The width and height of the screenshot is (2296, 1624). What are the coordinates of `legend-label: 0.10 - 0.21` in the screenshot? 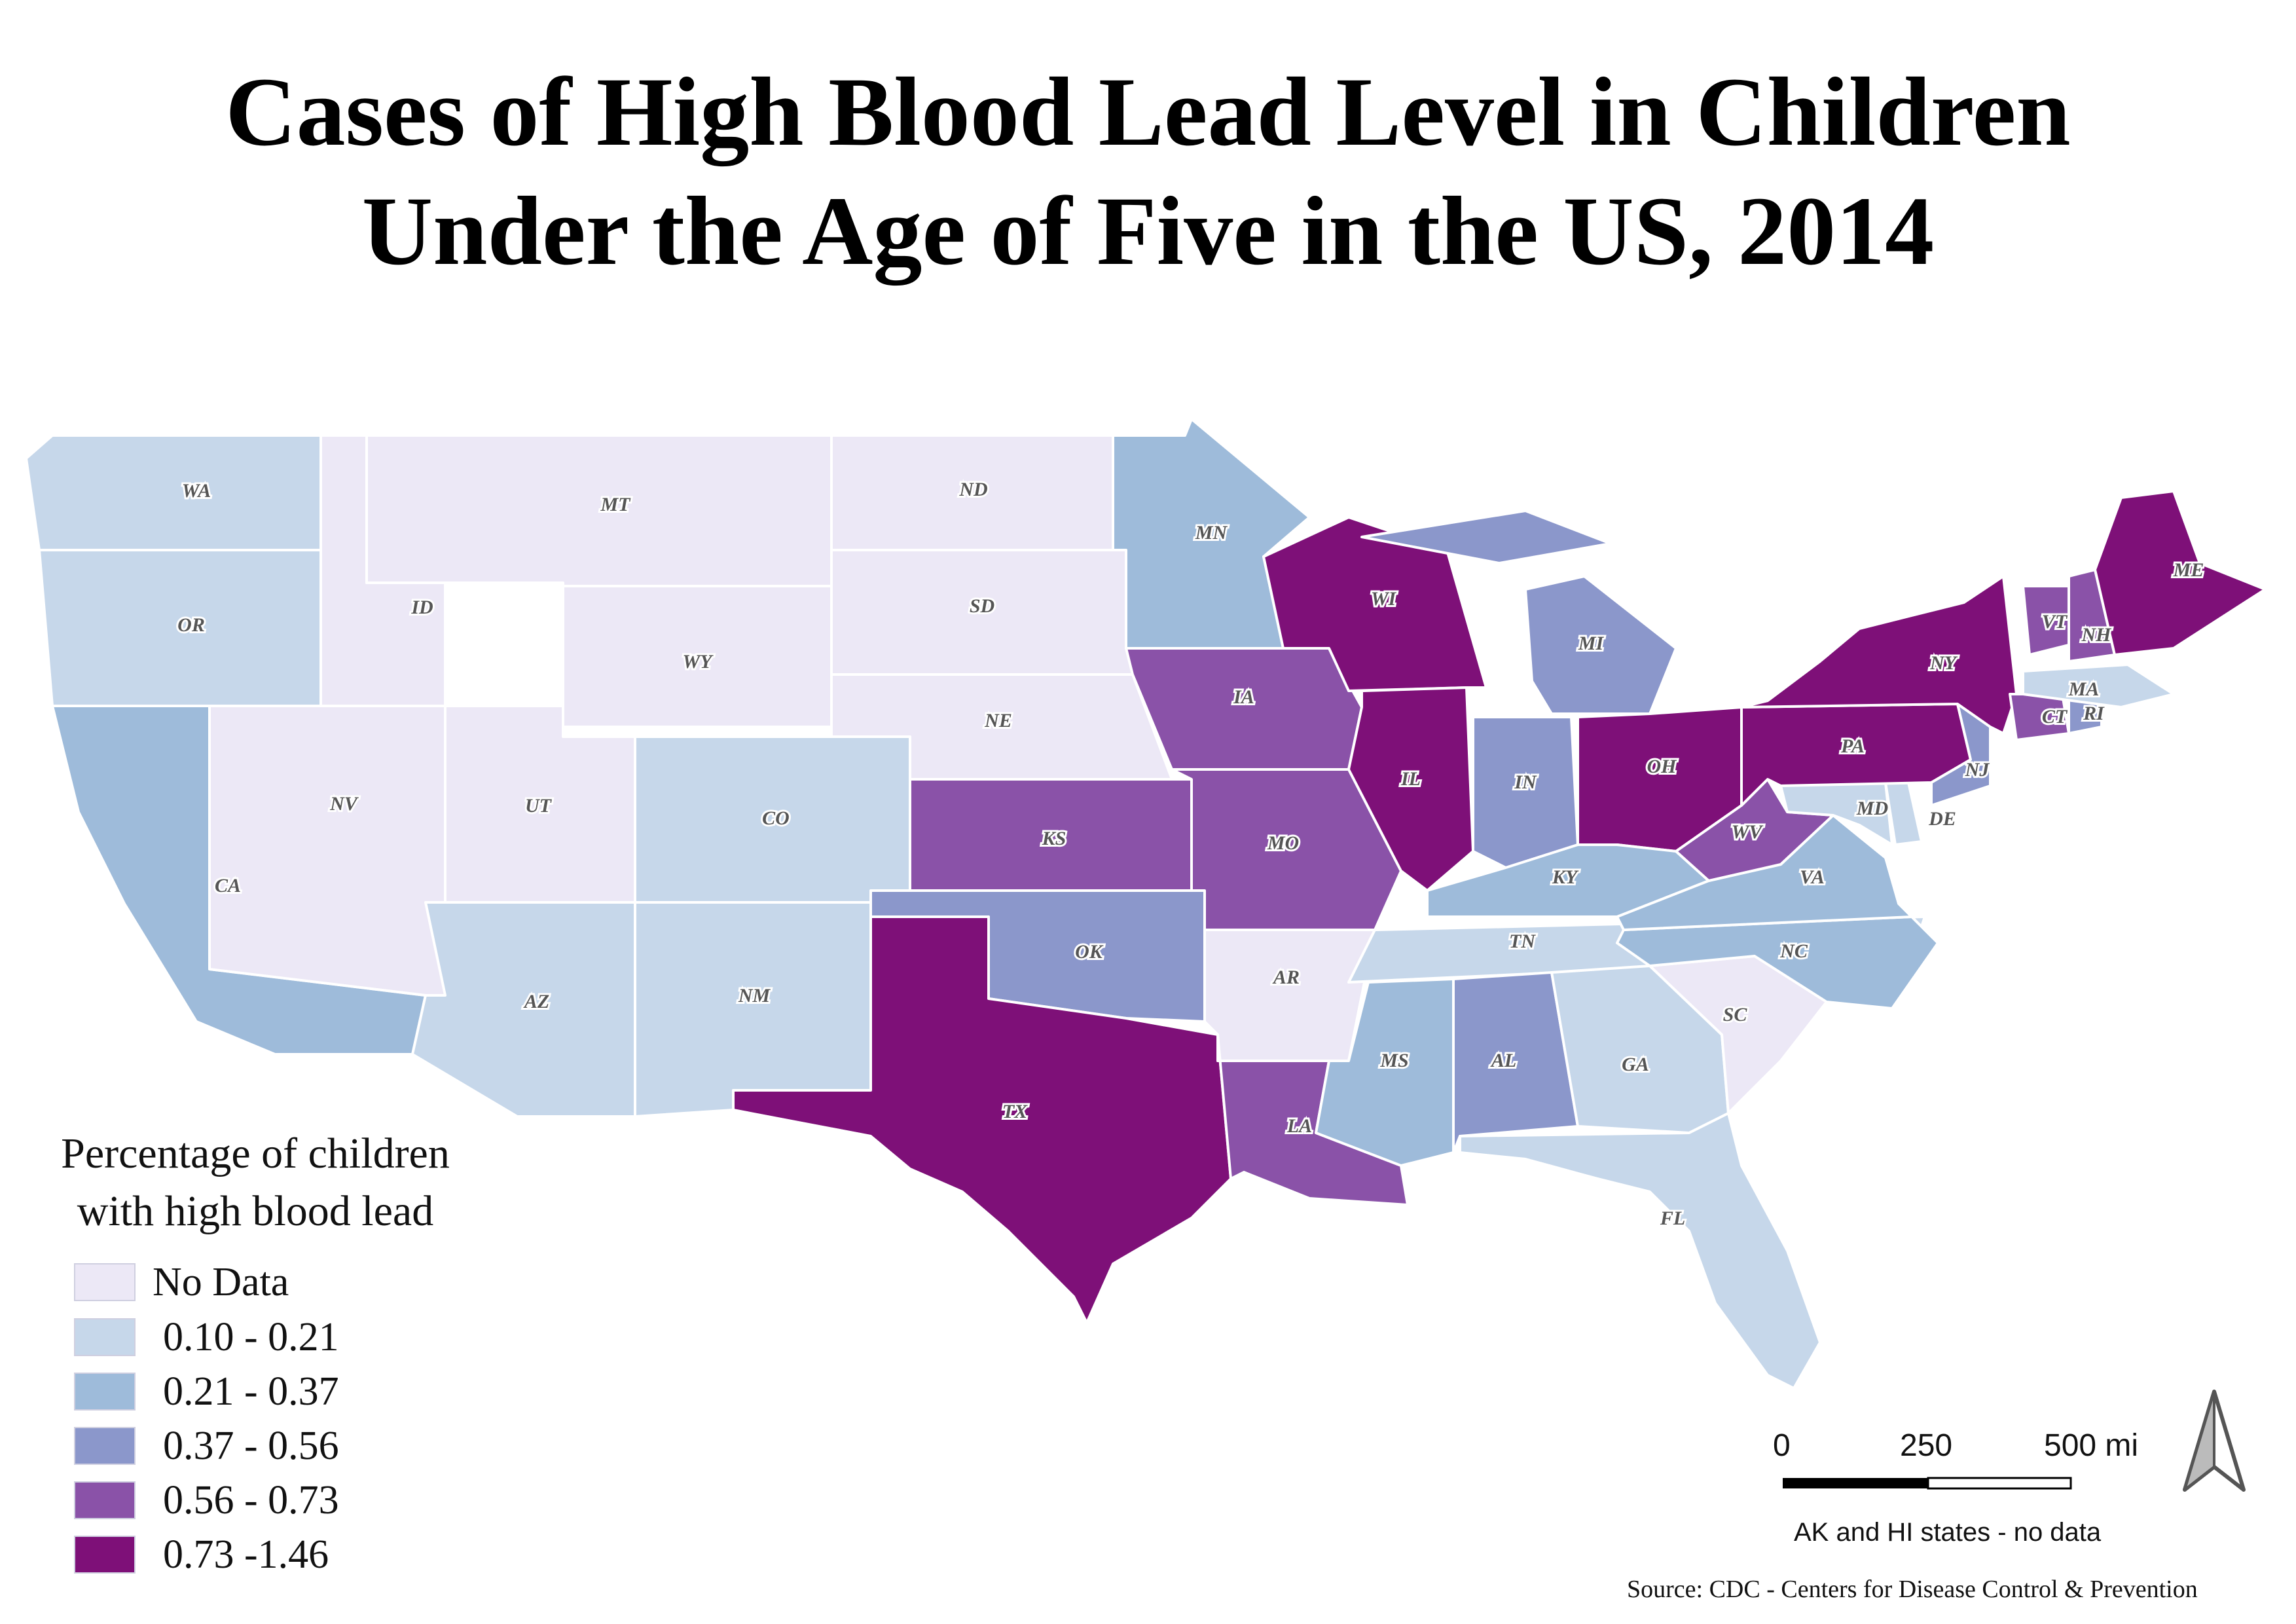 It's located at (251, 1337).